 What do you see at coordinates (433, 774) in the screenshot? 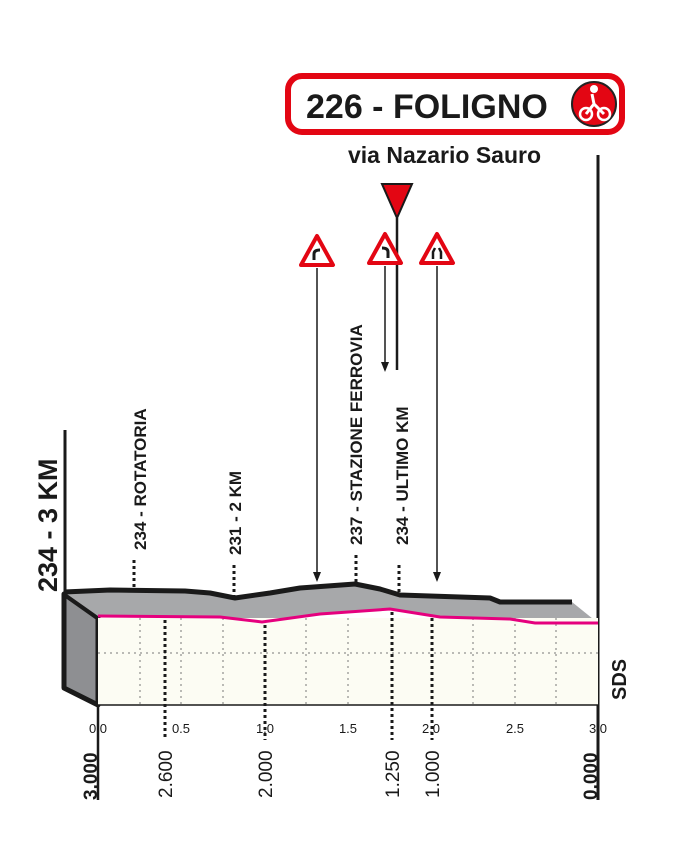
I see `distance-to-go: 1.000` at bounding box center [433, 774].